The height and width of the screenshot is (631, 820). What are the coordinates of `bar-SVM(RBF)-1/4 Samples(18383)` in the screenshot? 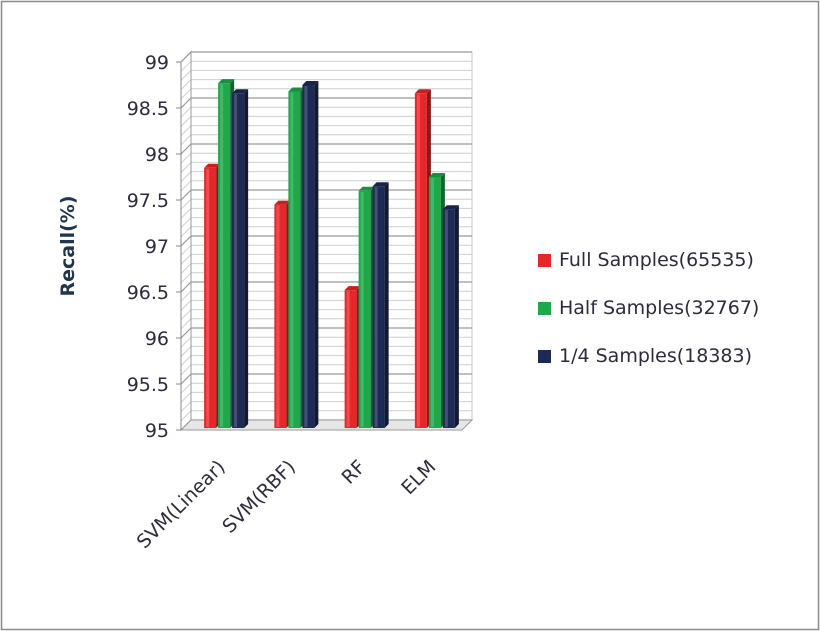 It's located at (310, 254).